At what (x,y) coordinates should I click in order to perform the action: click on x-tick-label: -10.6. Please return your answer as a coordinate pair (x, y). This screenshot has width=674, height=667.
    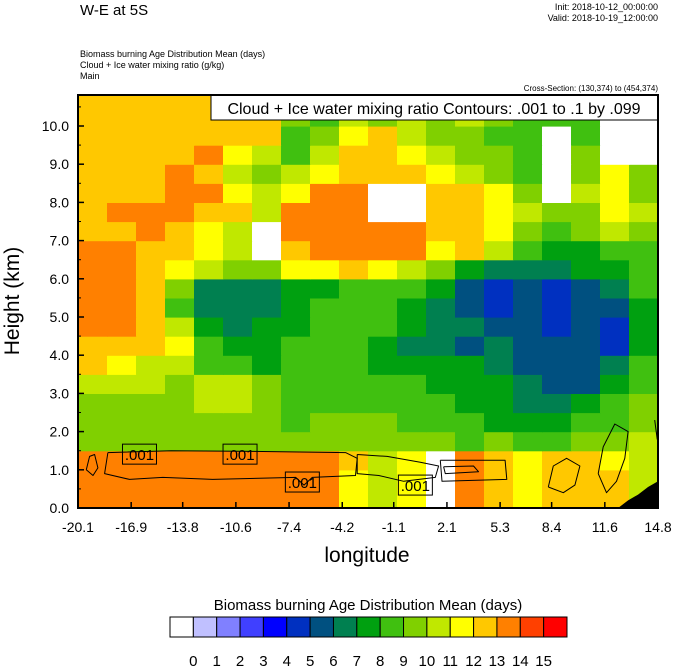
    Looking at the image, I should click on (236, 527).